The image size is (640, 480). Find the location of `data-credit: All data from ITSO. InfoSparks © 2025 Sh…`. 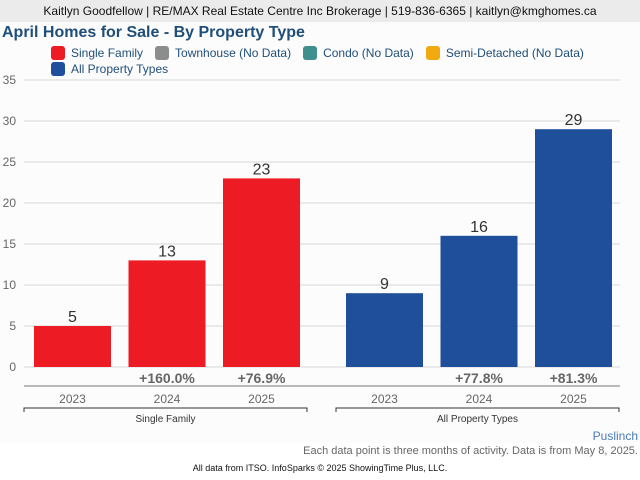

data-credit: All data from ITSO. InfoSparks © 2025 Sh… is located at coordinates (320, 468).